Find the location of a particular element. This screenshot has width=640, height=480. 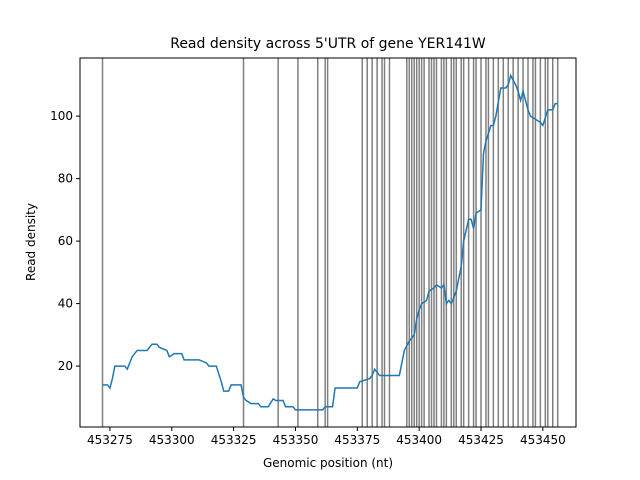

x-tick-label: 453325 is located at coordinates (234, 440).